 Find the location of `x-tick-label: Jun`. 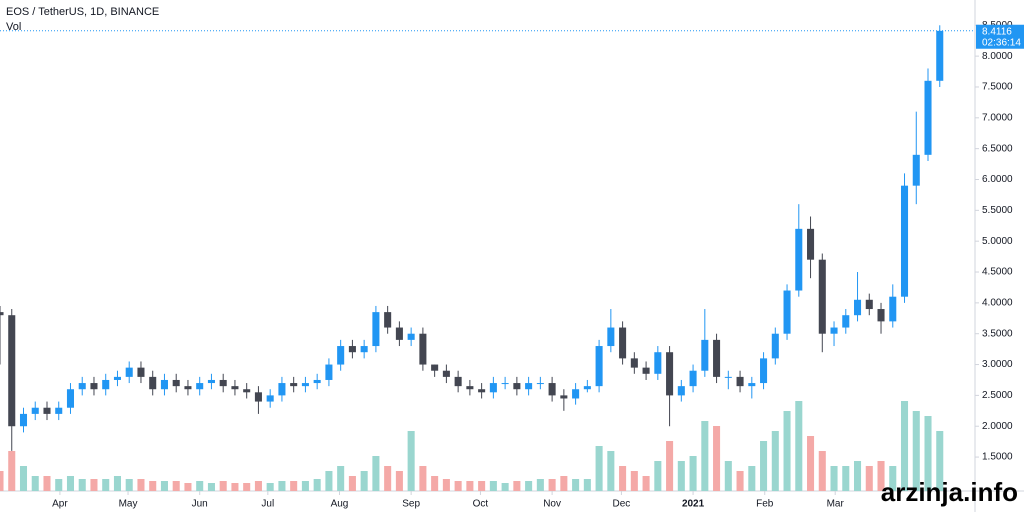

x-tick-label: Jun is located at coordinates (200, 504).